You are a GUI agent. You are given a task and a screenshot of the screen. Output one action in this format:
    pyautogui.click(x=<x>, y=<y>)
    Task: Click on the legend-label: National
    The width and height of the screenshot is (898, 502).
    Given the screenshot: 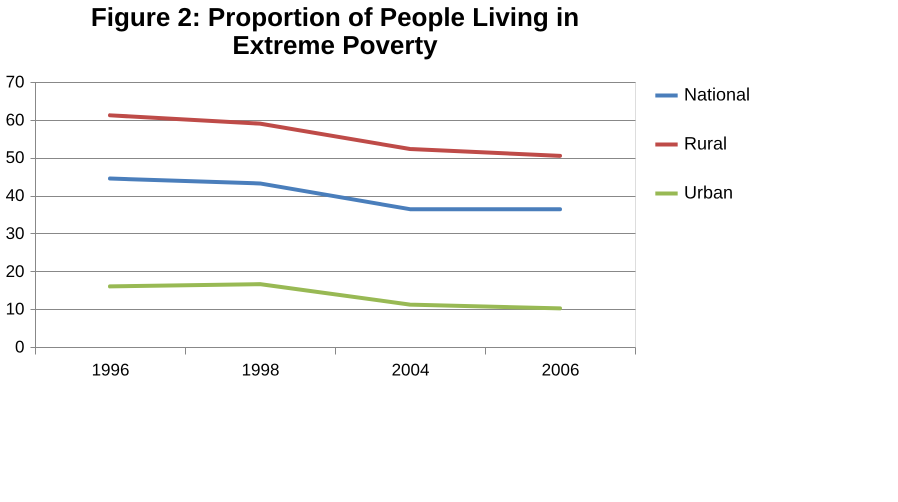 What is the action you would take?
    pyautogui.click(x=717, y=94)
    